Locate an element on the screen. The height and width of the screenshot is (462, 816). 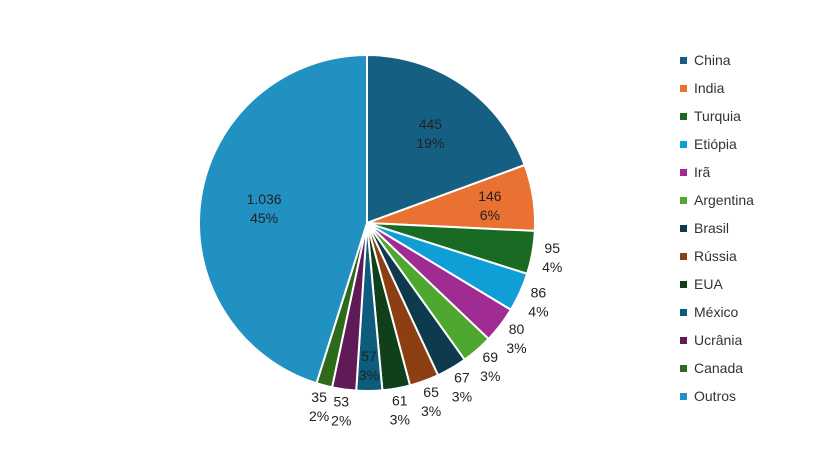
legend-label: México is located at coordinates (716, 312).